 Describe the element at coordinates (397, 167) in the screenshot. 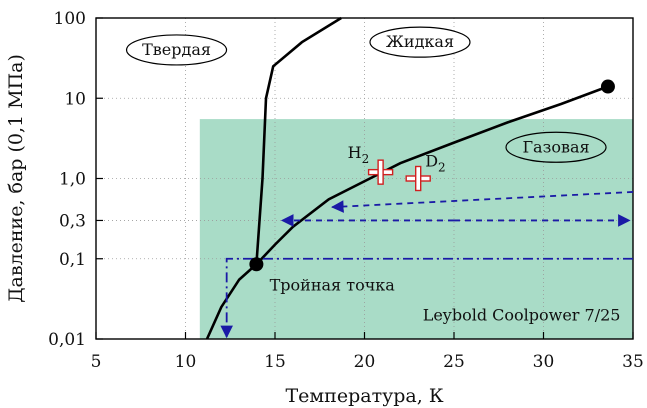

I see `gas-markers: H2 D2` at that location.